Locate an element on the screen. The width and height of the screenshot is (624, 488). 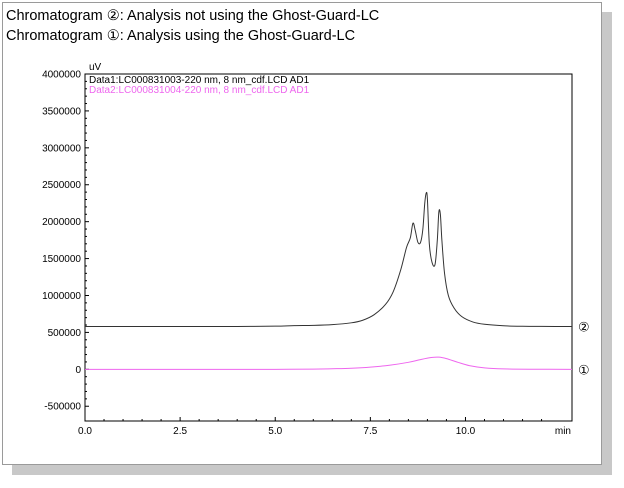
y-tick-label: 2000000 is located at coordinates (61, 222).